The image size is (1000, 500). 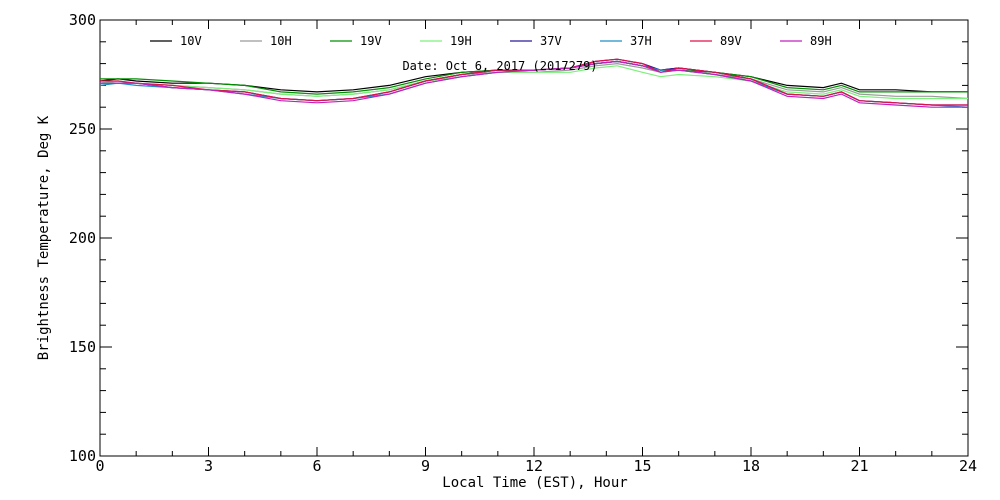 What do you see at coordinates (82, 20) in the screenshot?
I see `y-tick-label: 300` at bounding box center [82, 20].